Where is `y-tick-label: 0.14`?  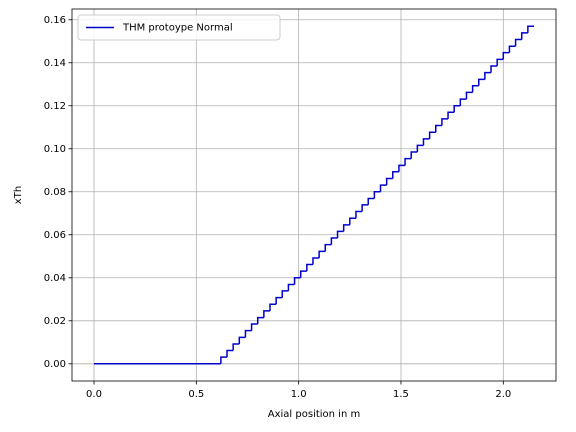 y-tick-label: 0.14 is located at coordinates (55, 63).